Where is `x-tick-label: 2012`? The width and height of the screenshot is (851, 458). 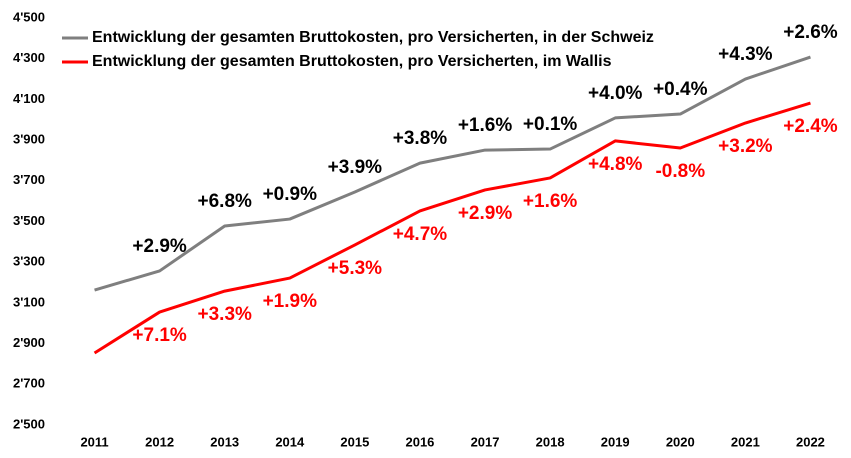 x-tick-label: 2012 is located at coordinates (159, 441).